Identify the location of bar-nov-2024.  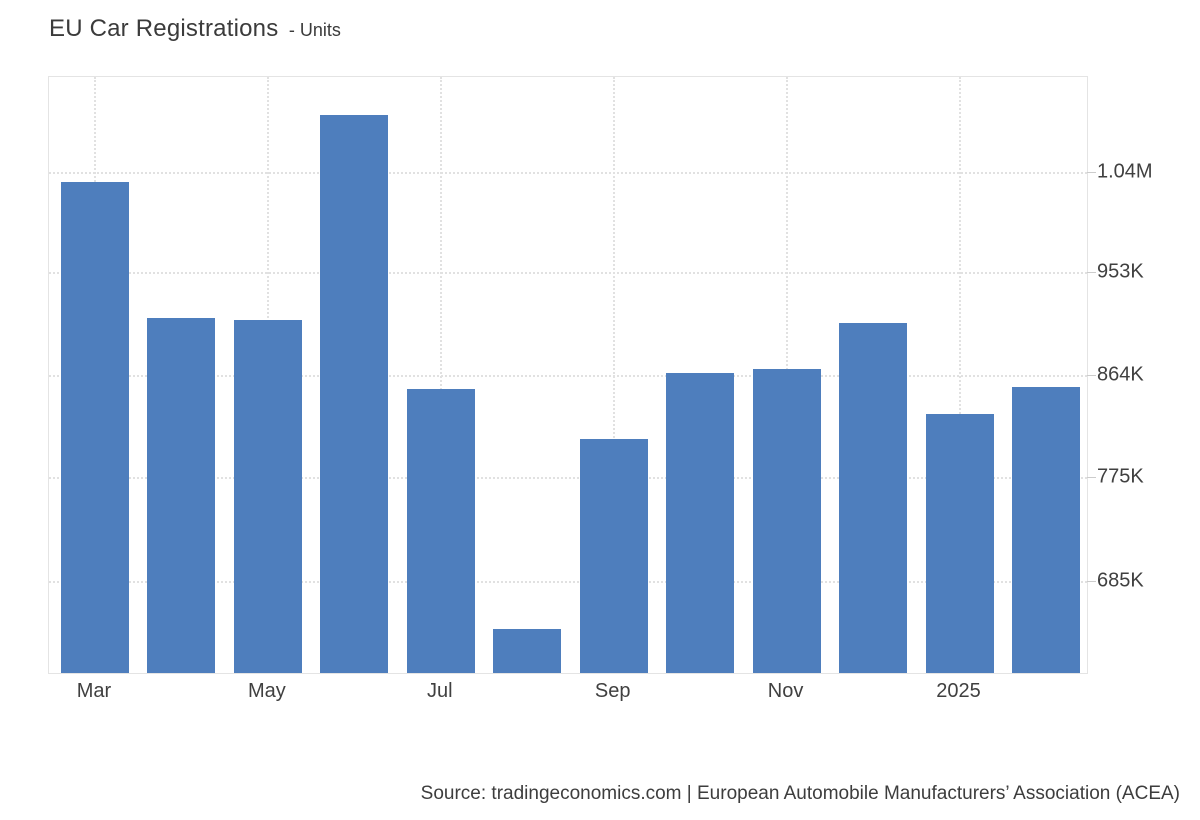
(786, 520).